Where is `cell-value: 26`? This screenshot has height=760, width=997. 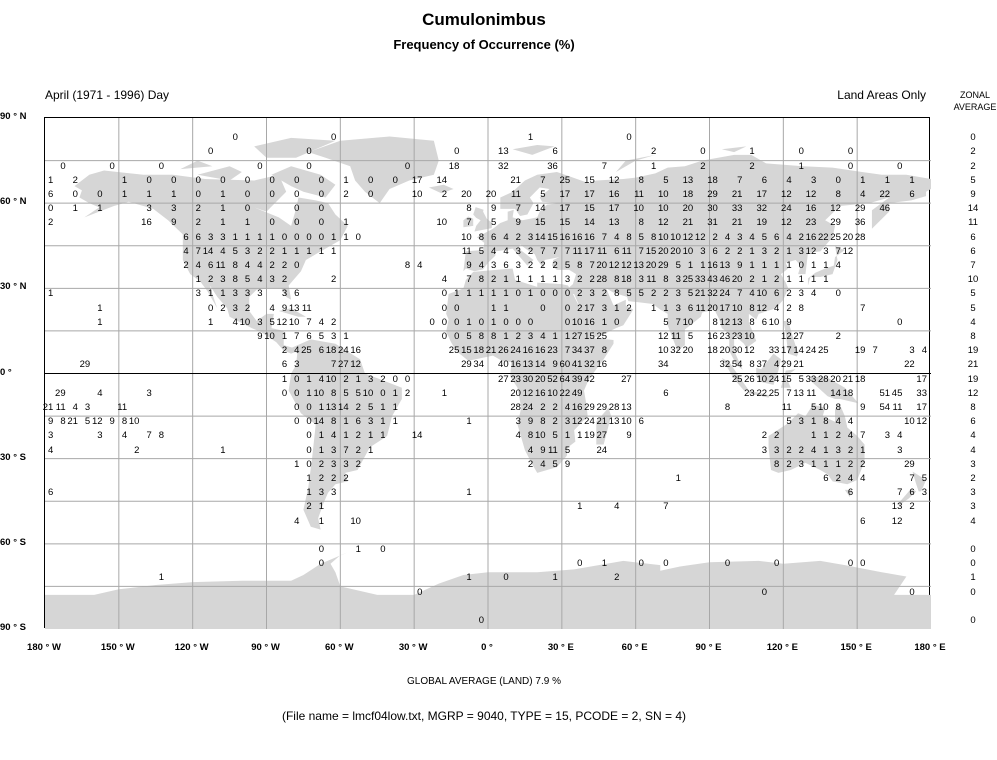
cell-value: 26 is located at coordinates (503, 351).